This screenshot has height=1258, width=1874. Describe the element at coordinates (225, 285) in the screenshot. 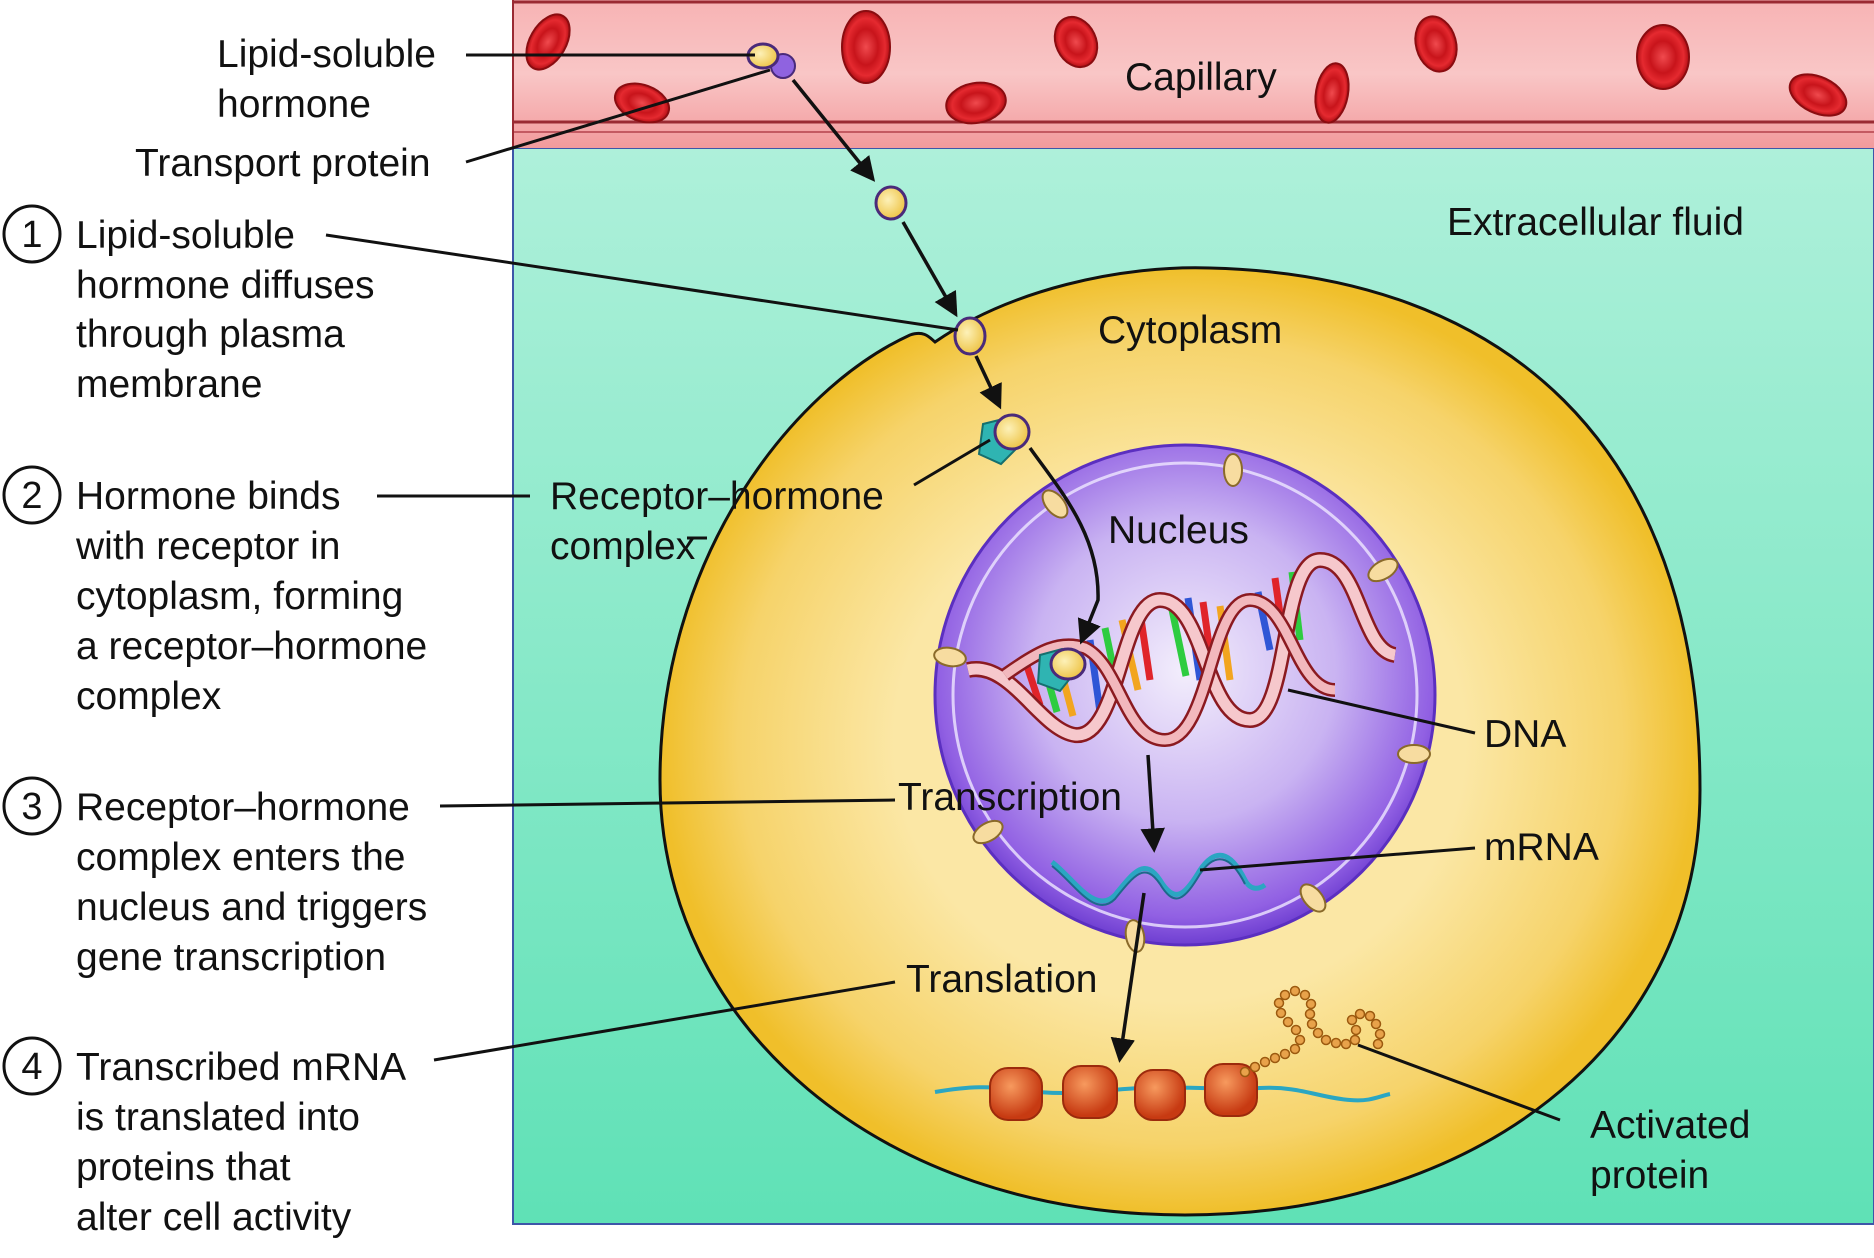

I see `step-1-line-2: hormone diffuses` at that location.